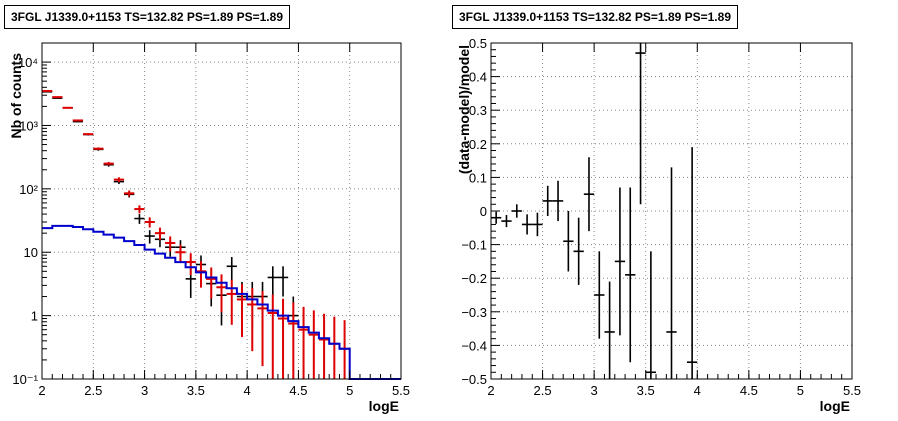 This screenshot has height=421, width=898. What do you see at coordinates (483, 211) in the screenshot?
I see `right-y-tick-label: 0` at bounding box center [483, 211].